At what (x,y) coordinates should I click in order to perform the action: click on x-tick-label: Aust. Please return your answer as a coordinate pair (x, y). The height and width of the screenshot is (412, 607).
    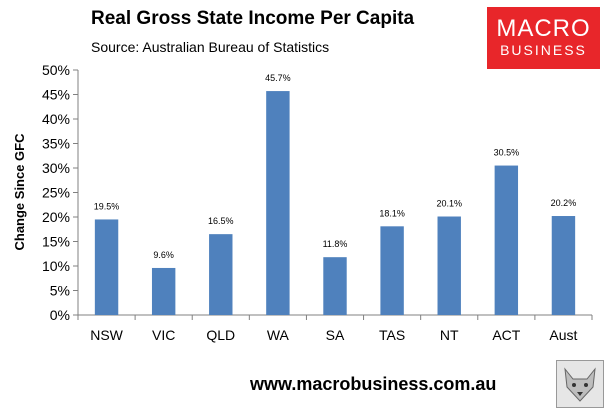
    Looking at the image, I should click on (563, 335).